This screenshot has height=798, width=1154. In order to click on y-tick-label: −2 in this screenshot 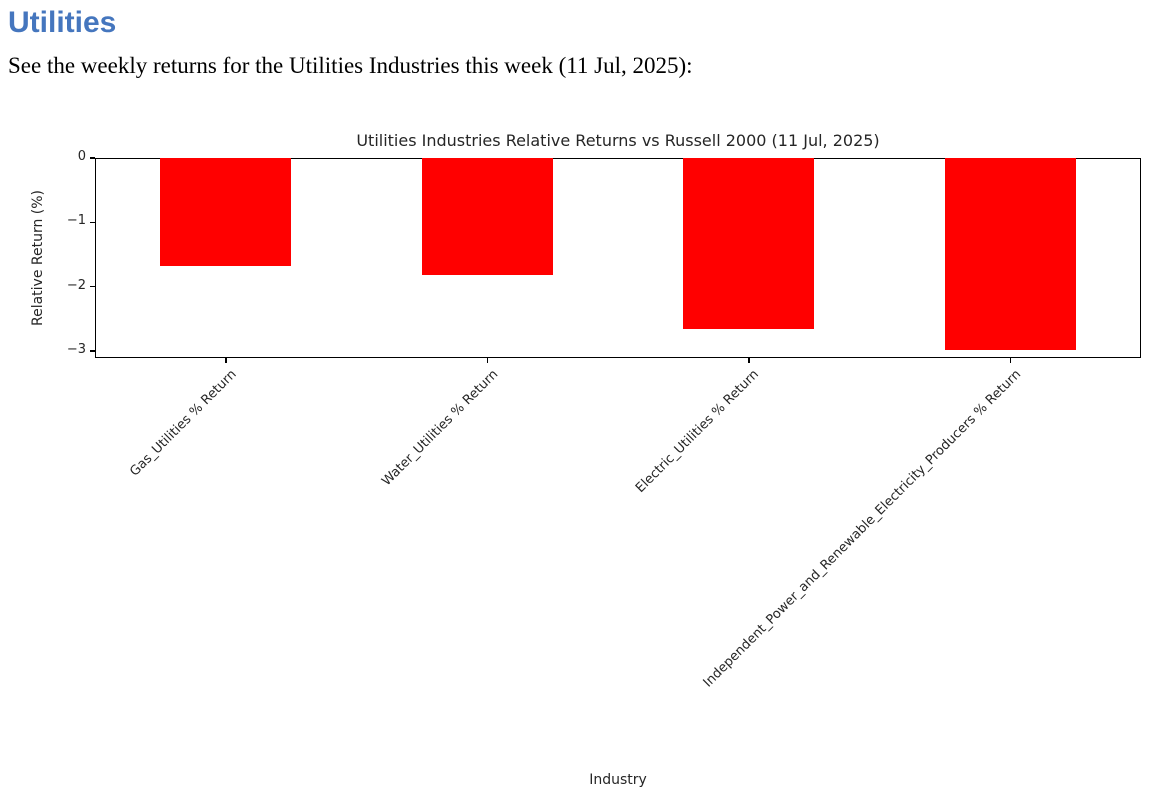, I will do `click(76, 285)`.